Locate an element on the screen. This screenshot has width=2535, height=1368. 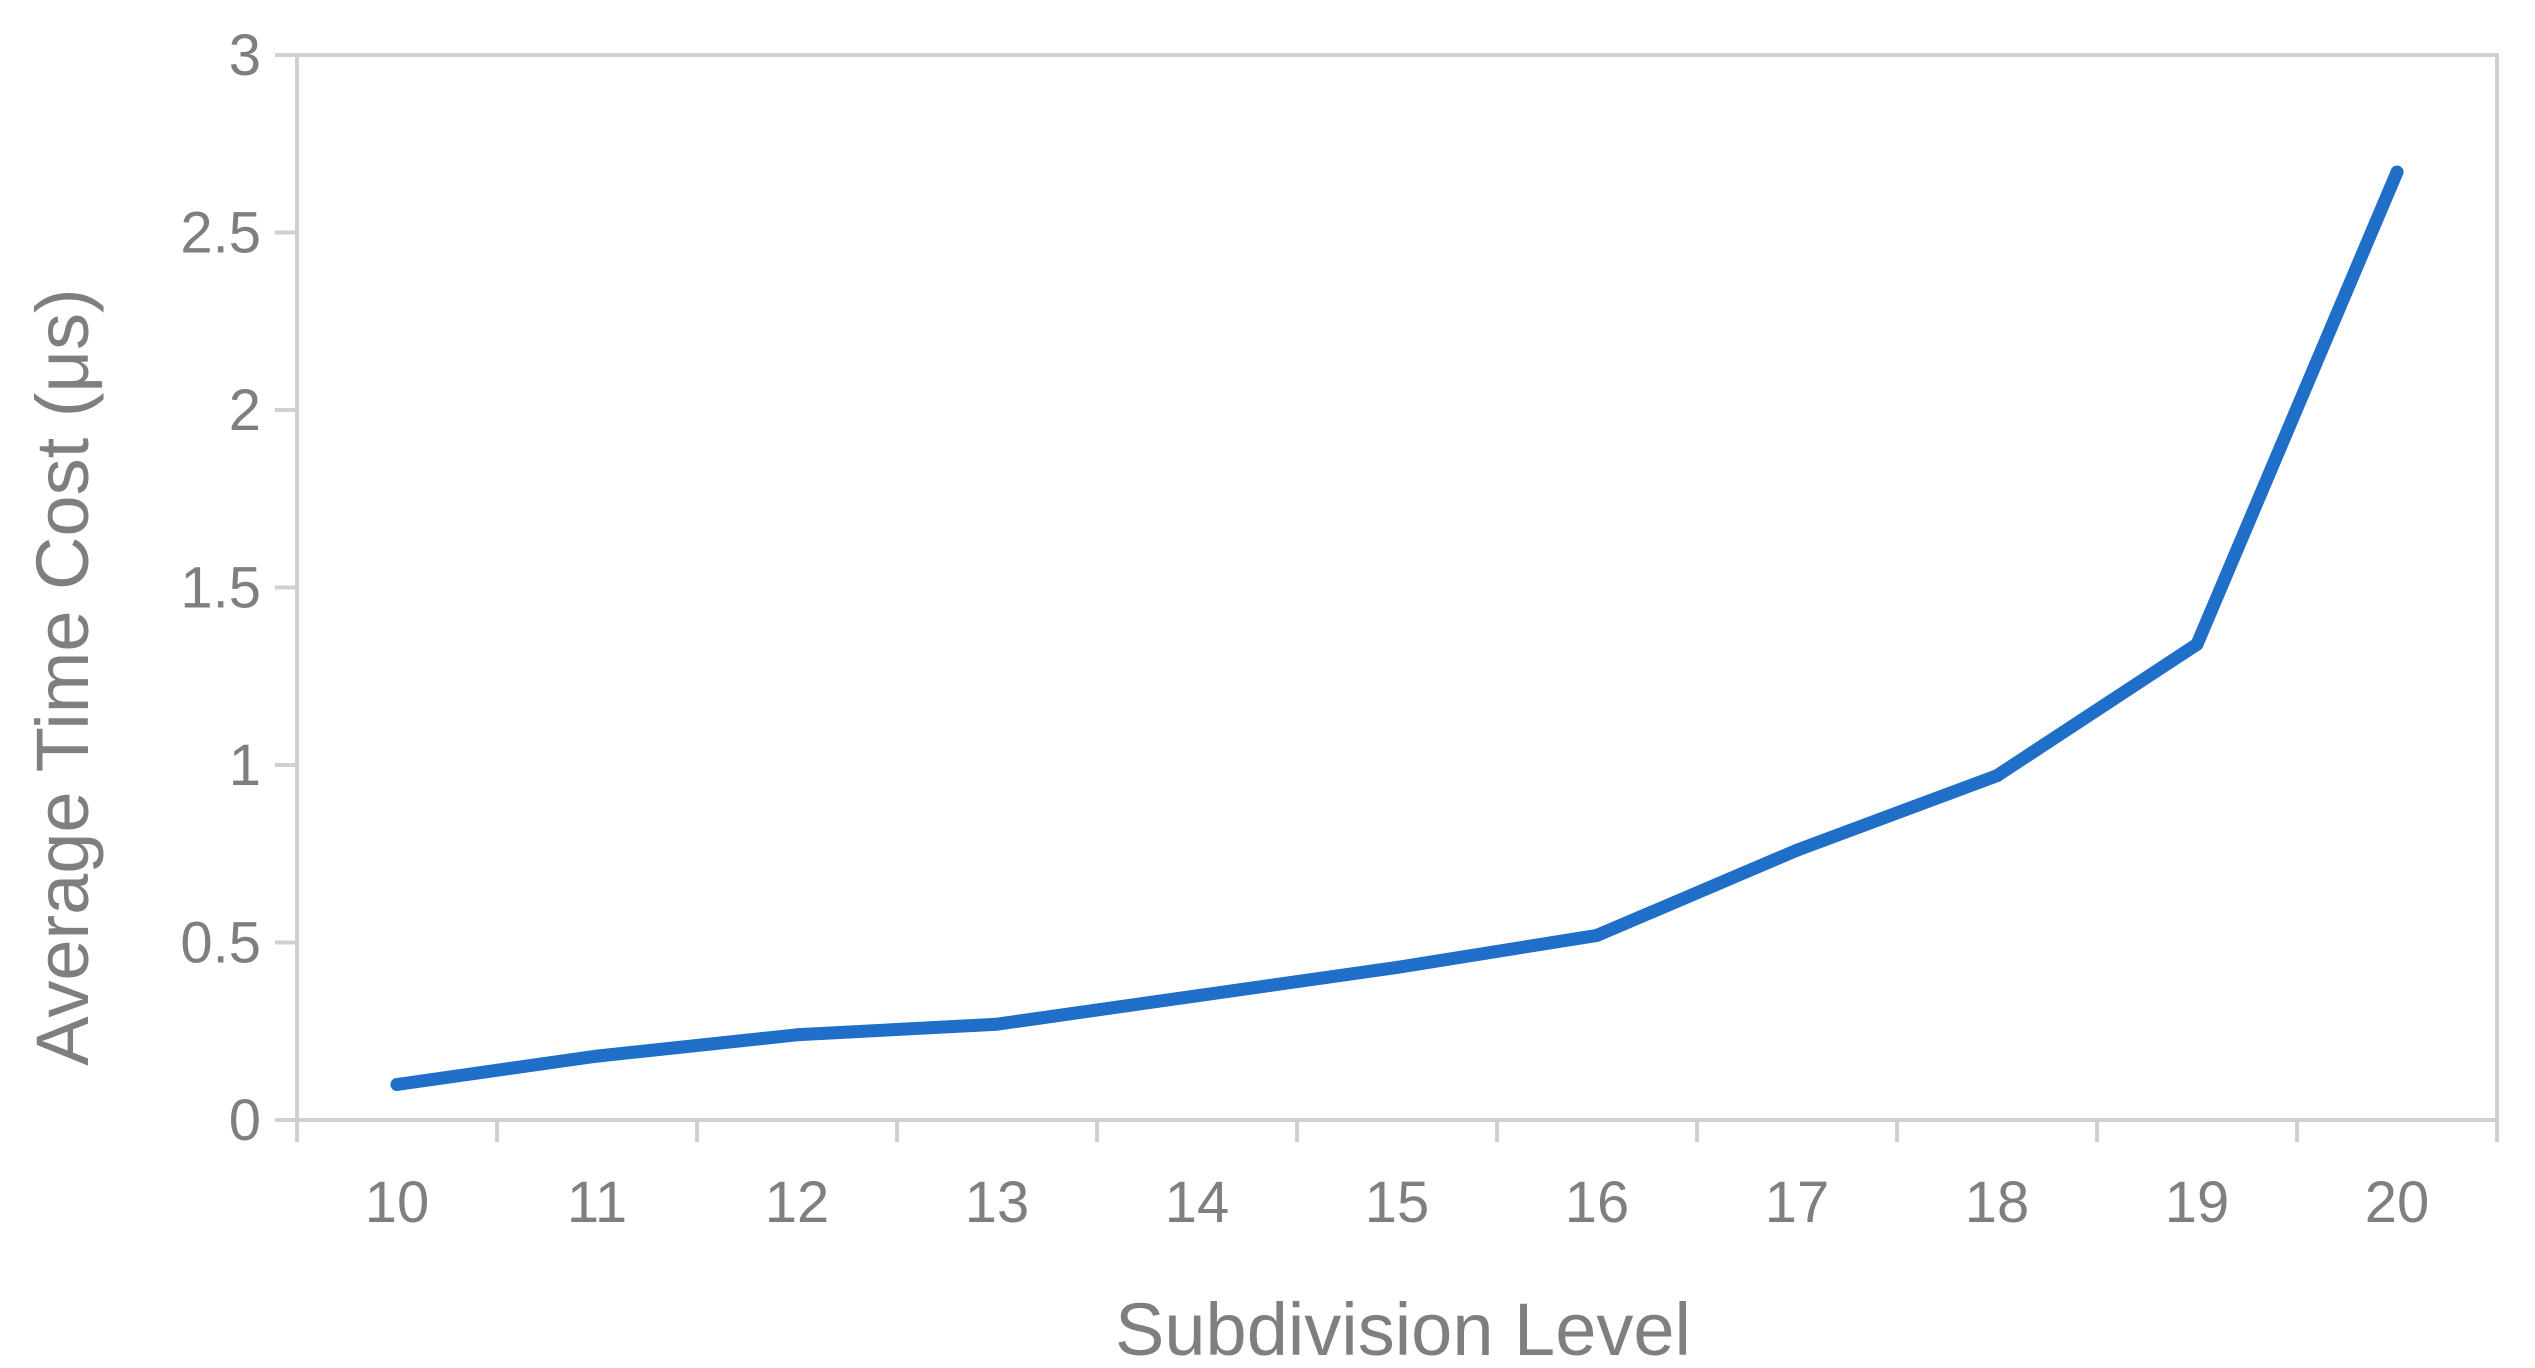
x-tick-label: 12 is located at coordinates (797, 1202).